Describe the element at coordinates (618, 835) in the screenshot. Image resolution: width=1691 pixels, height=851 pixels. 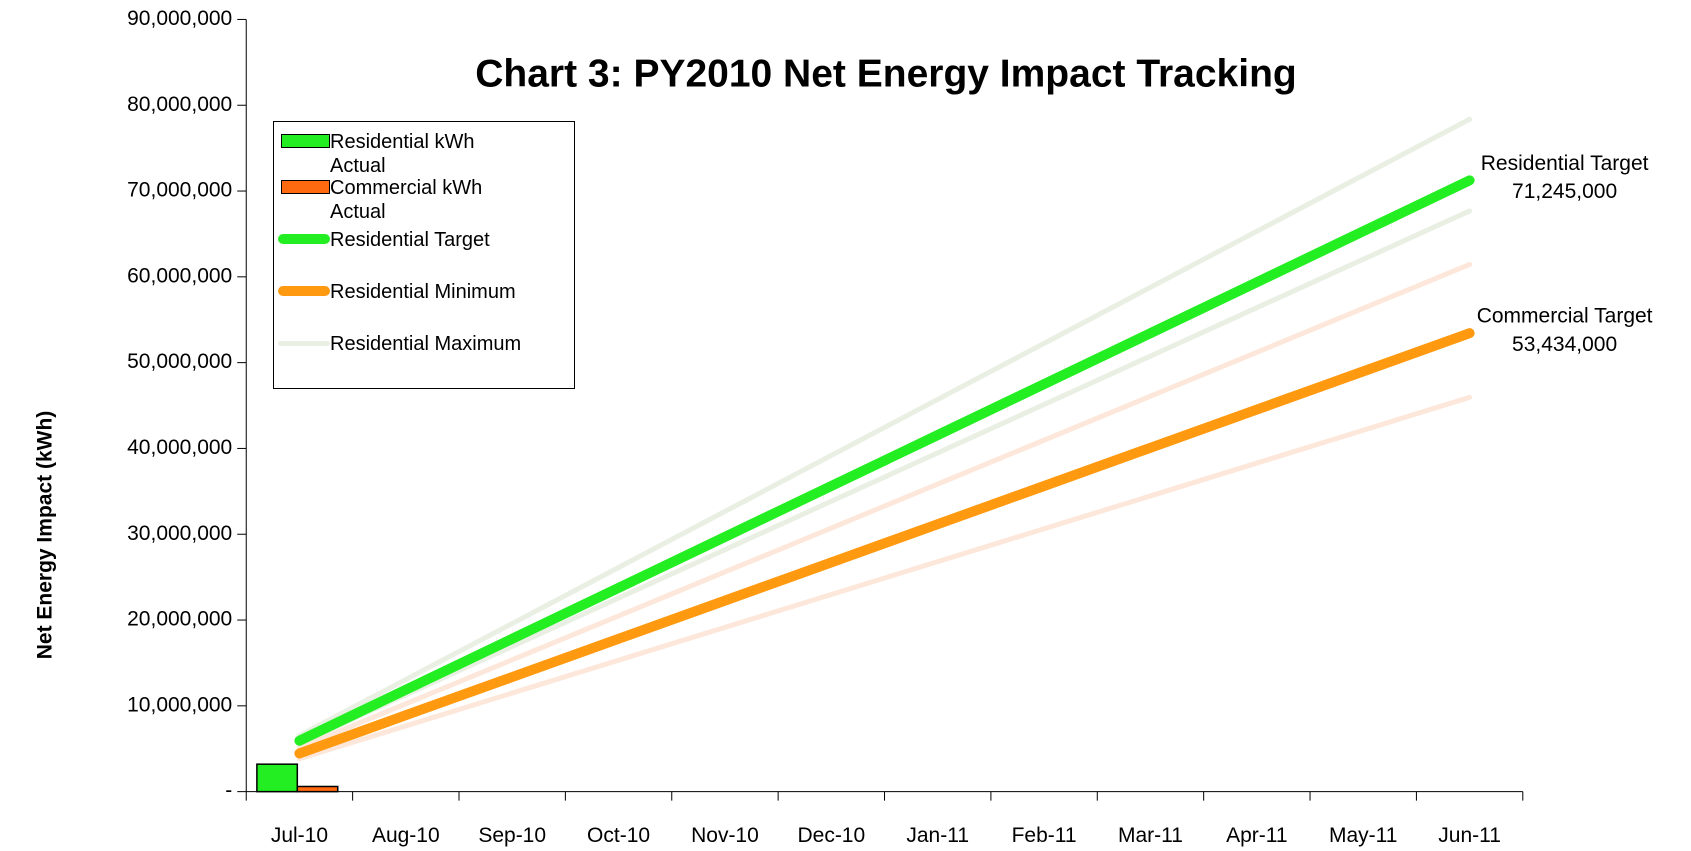
I see `x-tick-label: Oct-10` at that location.